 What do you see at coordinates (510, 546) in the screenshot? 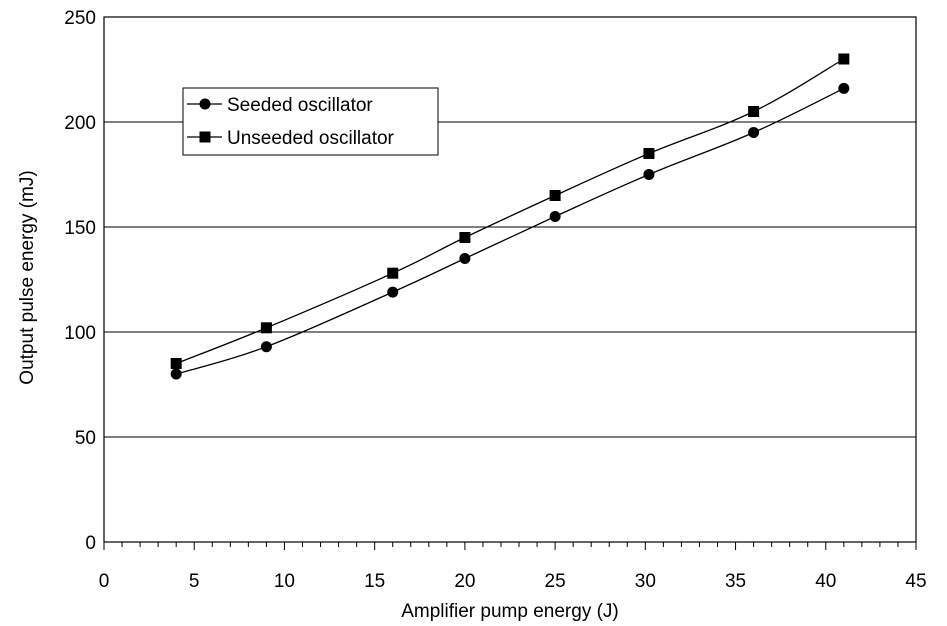
I see `tick-marks` at bounding box center [510, 546].